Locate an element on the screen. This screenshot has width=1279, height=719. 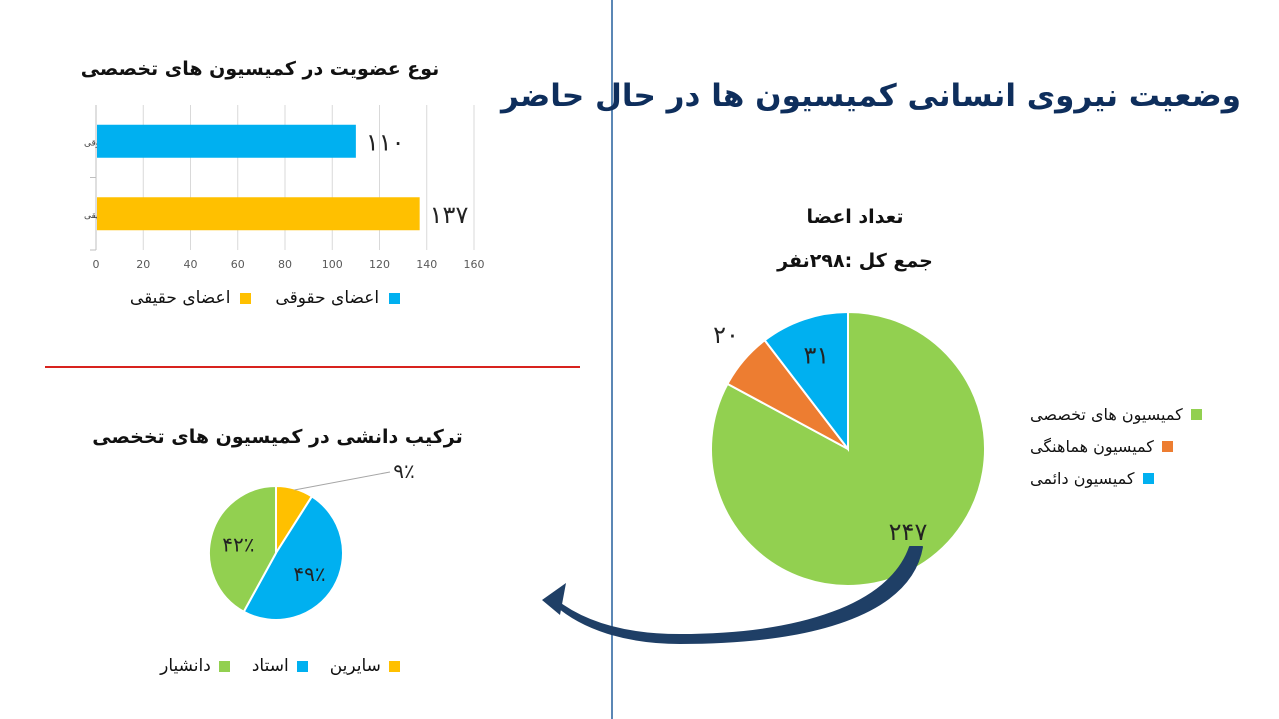
legend-label: کمیسیون دائمی is located at coordinates (1082, 478).